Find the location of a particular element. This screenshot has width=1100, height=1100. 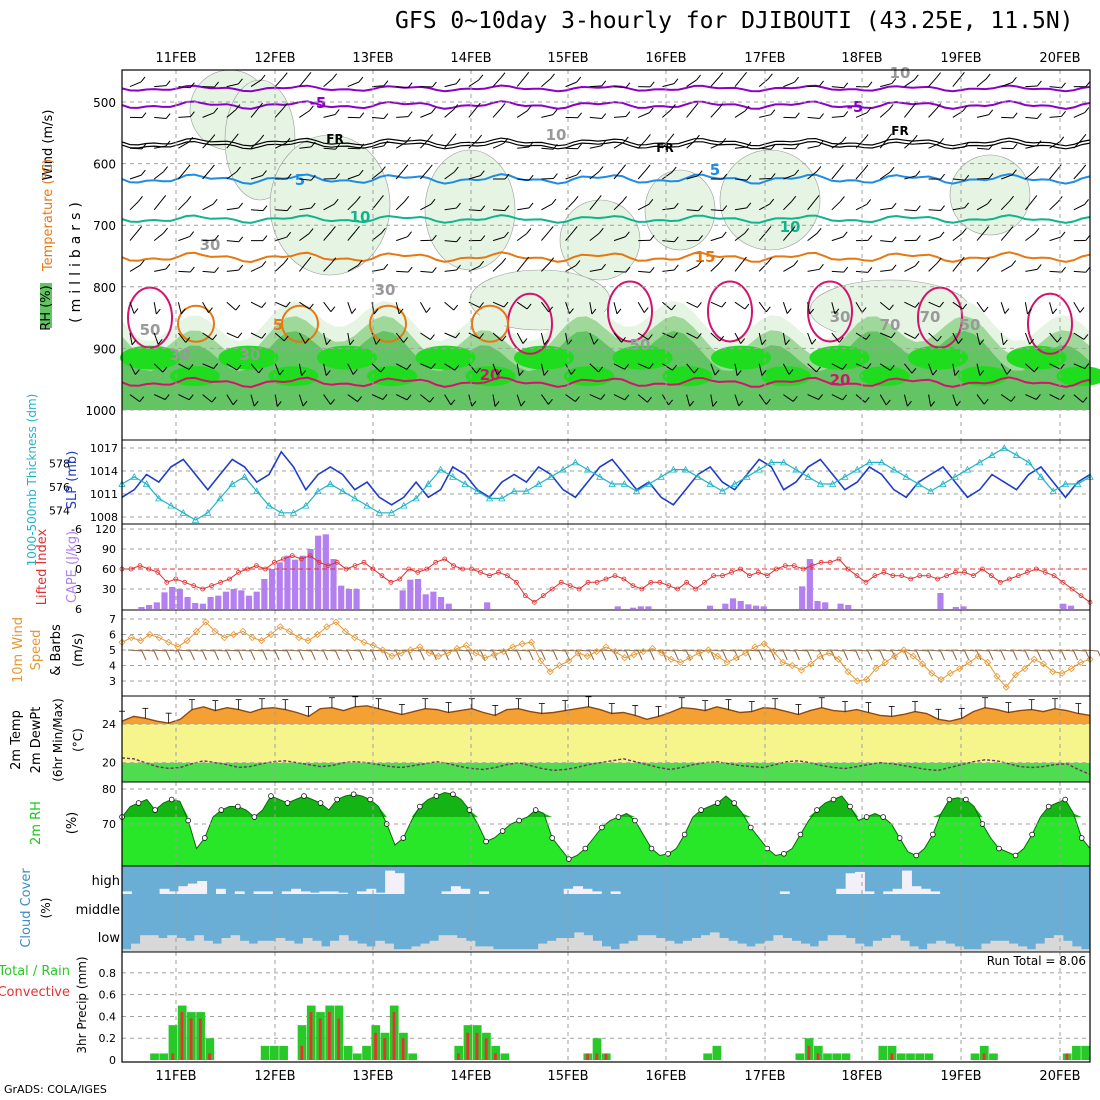

rh2m-label: 2m RH is located at coordinates (36, 823).